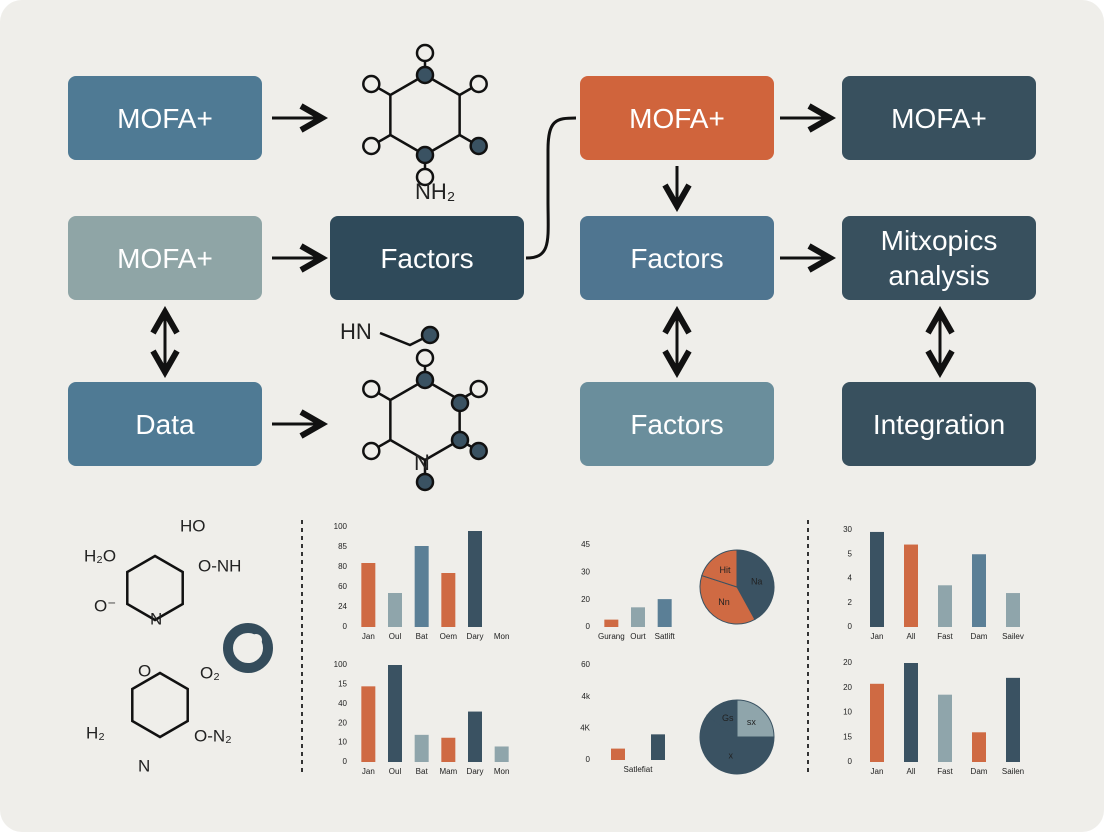  What do you see at coordinates (435, 191) in the screenshot?
I see `atom-label: NH₂` at bounding box center [435, 191].